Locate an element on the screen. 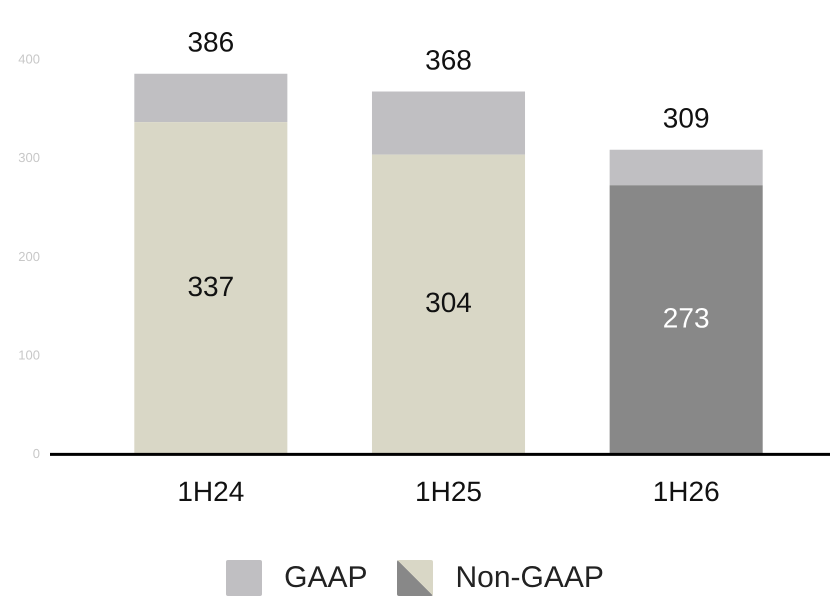 Image resolution: width=830 pixels, height=613 pixels. legend-label: Non-GAAP is located at coordinates (529, 578).